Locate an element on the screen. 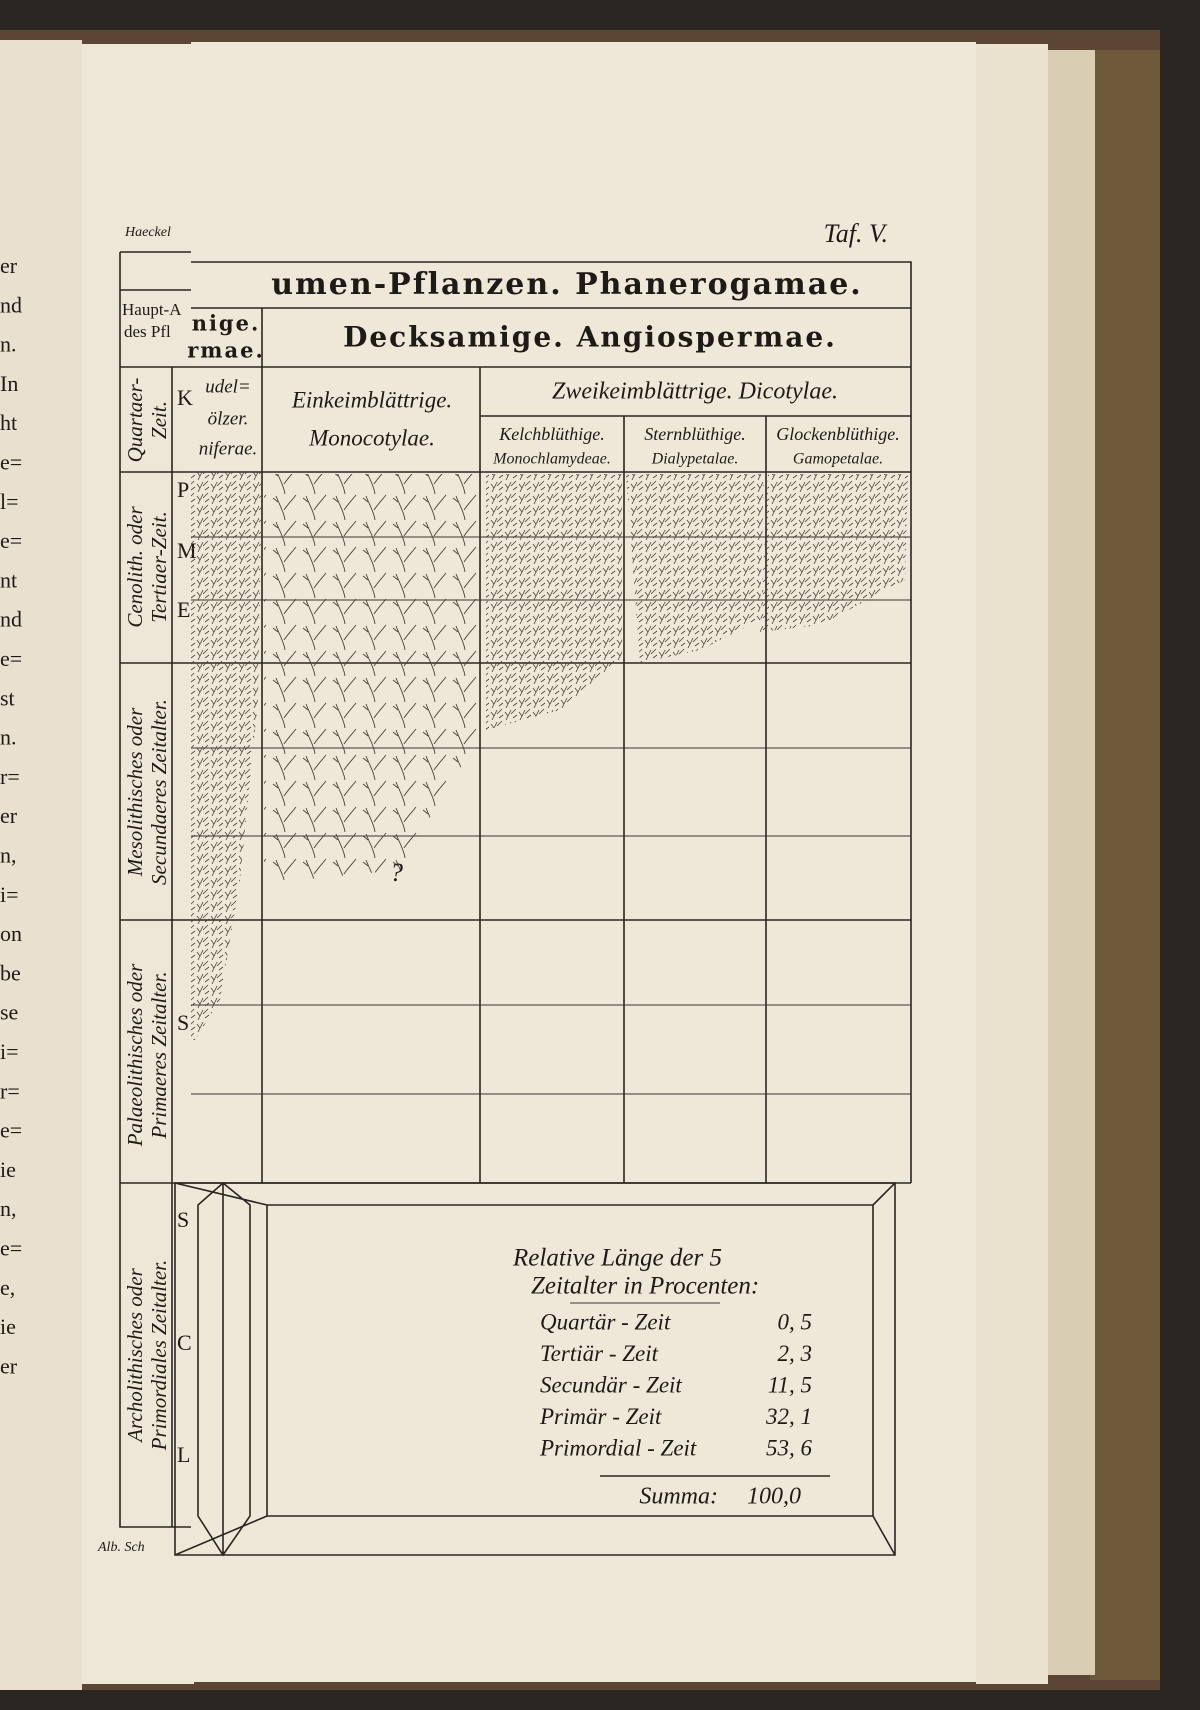 The width and height of the screenshot is (1200, 1710). total: 100,0 is located at coordinates (774, 1497).